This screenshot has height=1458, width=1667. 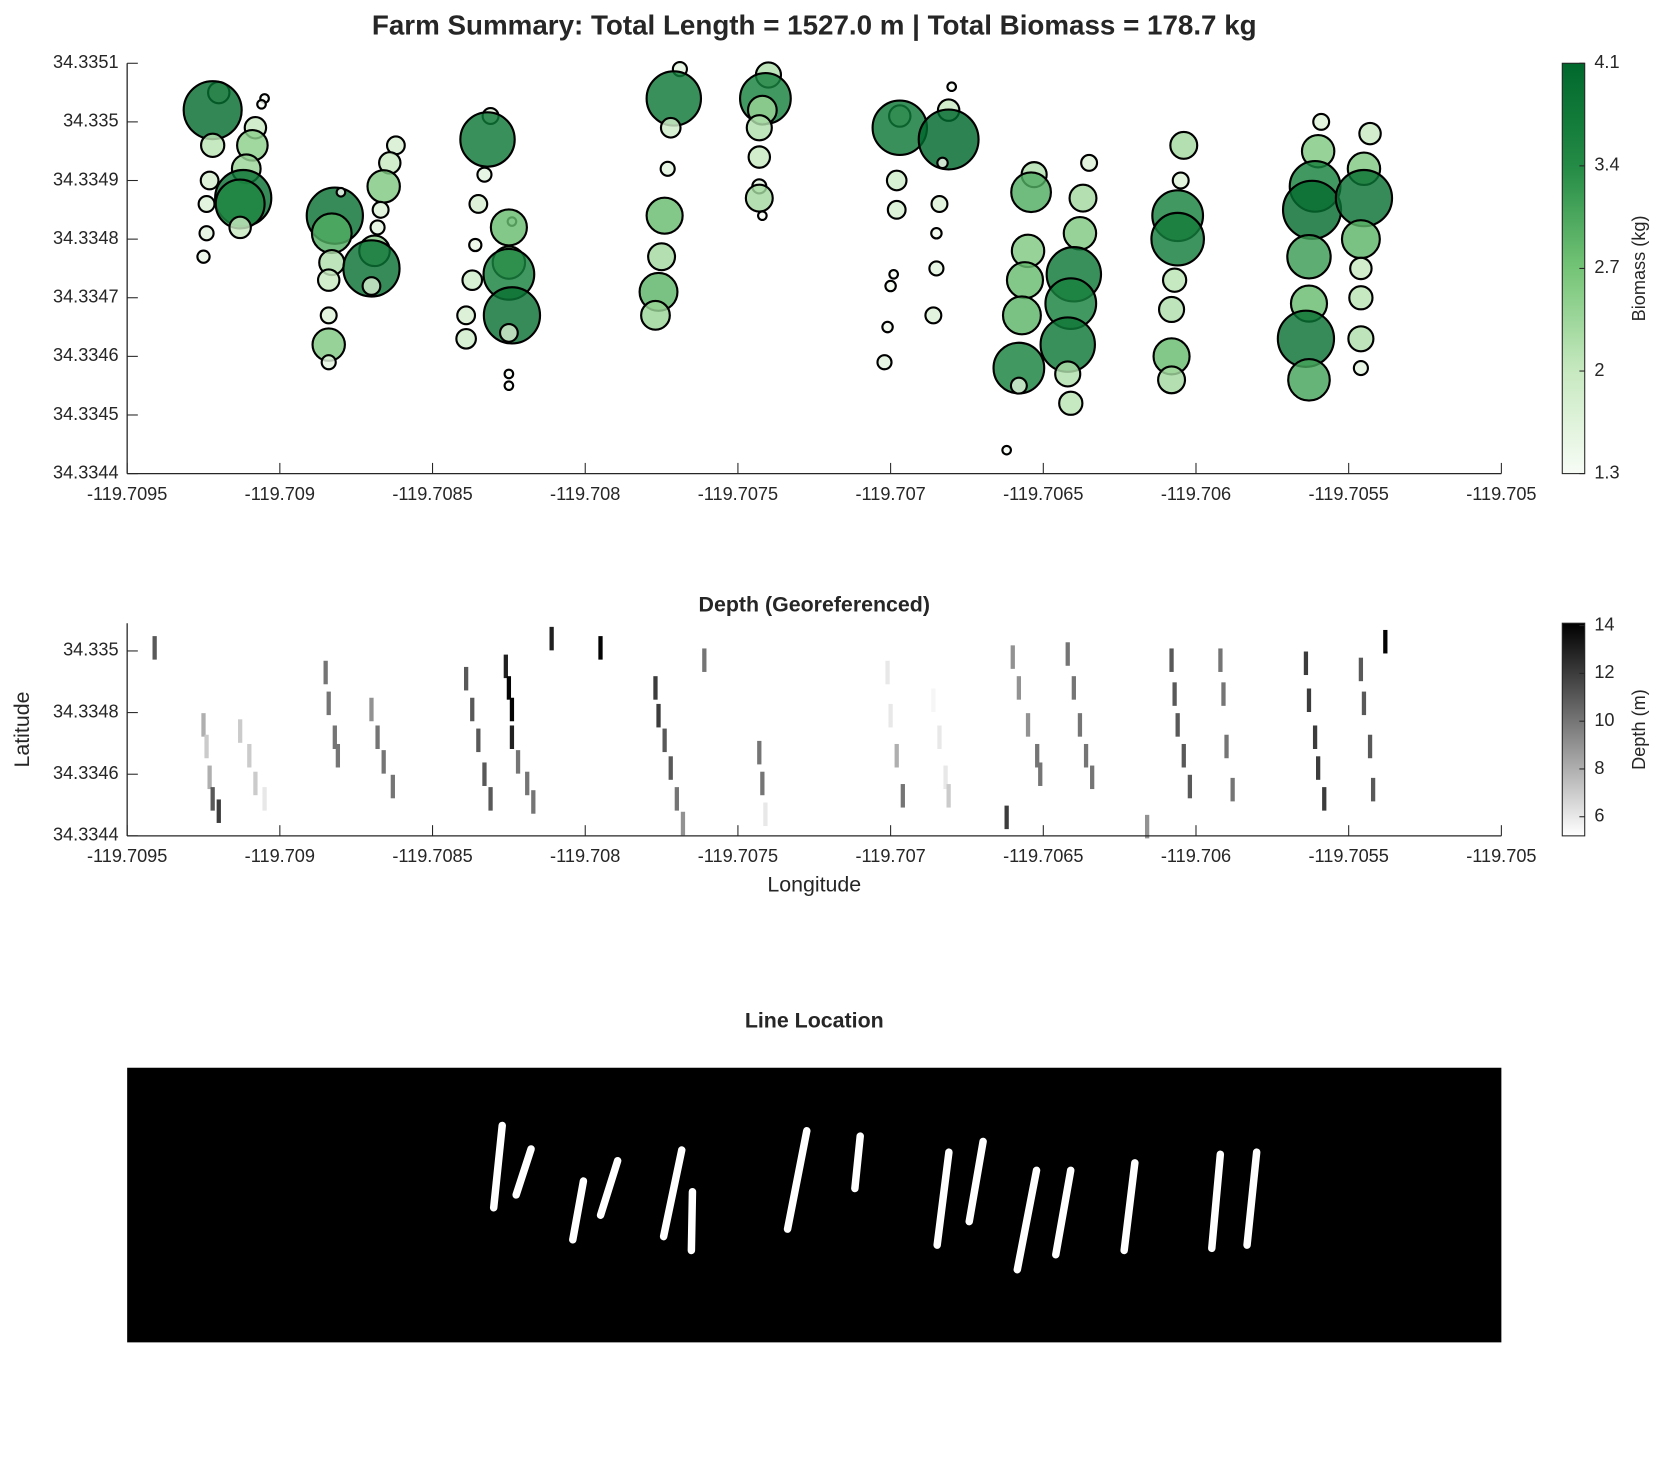 I want to click on x-tick-label: -119.709, so click(x=280, y=494).